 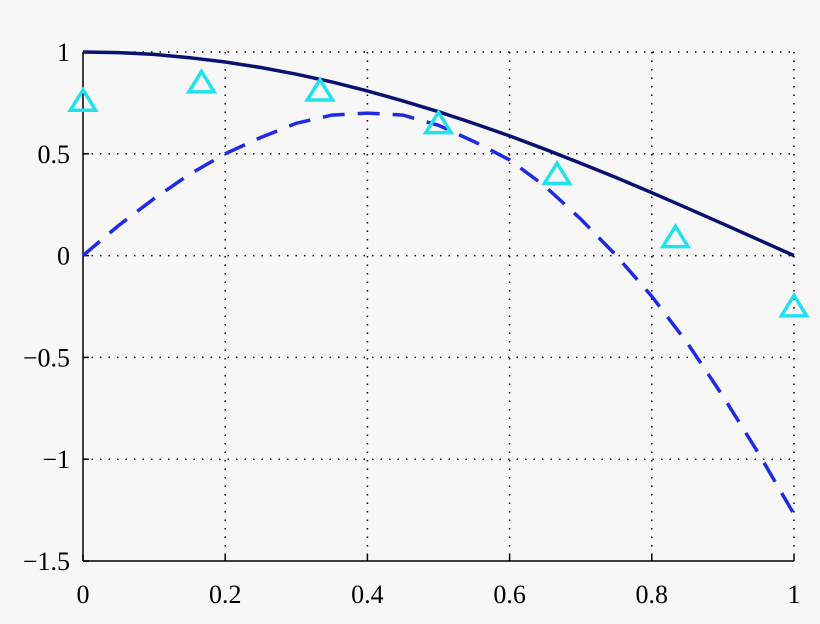 I want to click on y-tick-label: −0.5, so click(x=46, y=357).